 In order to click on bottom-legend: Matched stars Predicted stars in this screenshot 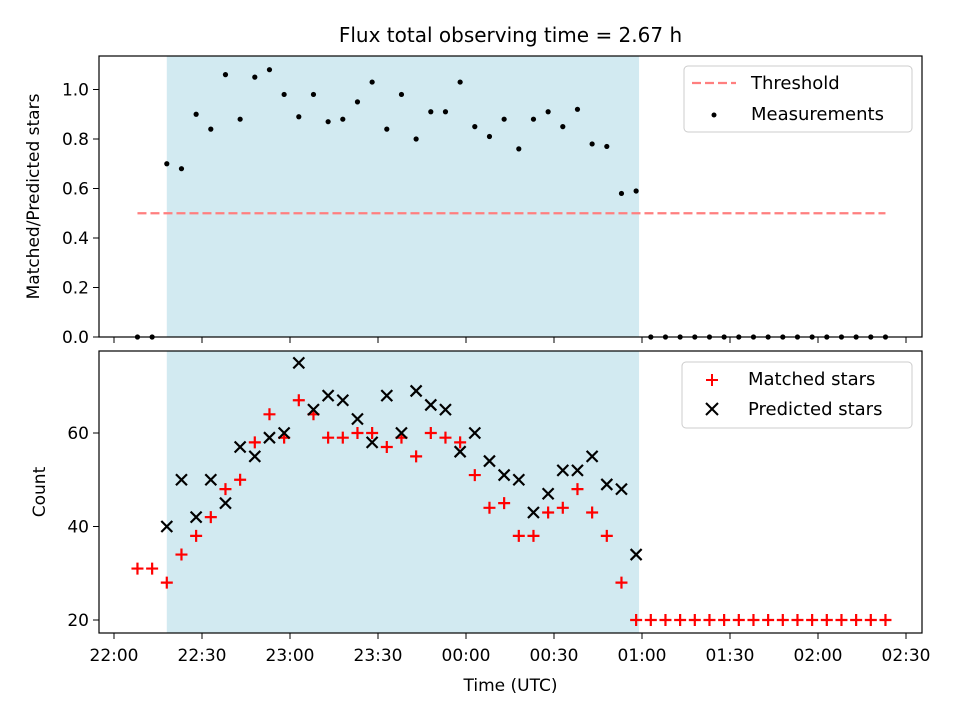, I will do `click(797, 395)`.